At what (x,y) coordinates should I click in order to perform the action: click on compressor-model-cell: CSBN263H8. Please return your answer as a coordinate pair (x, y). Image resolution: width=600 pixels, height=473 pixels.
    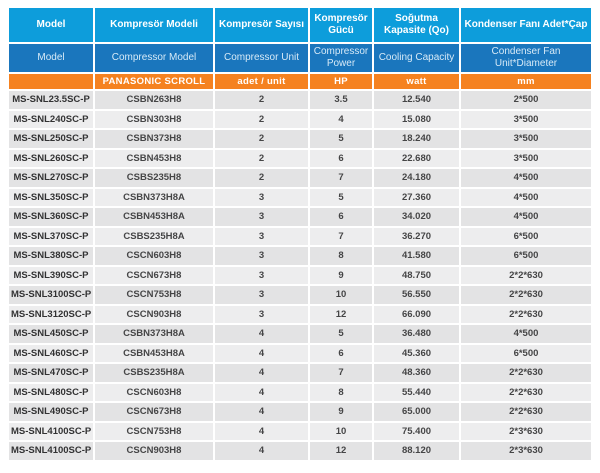
    Looking at the image, I should click on (154, 100).